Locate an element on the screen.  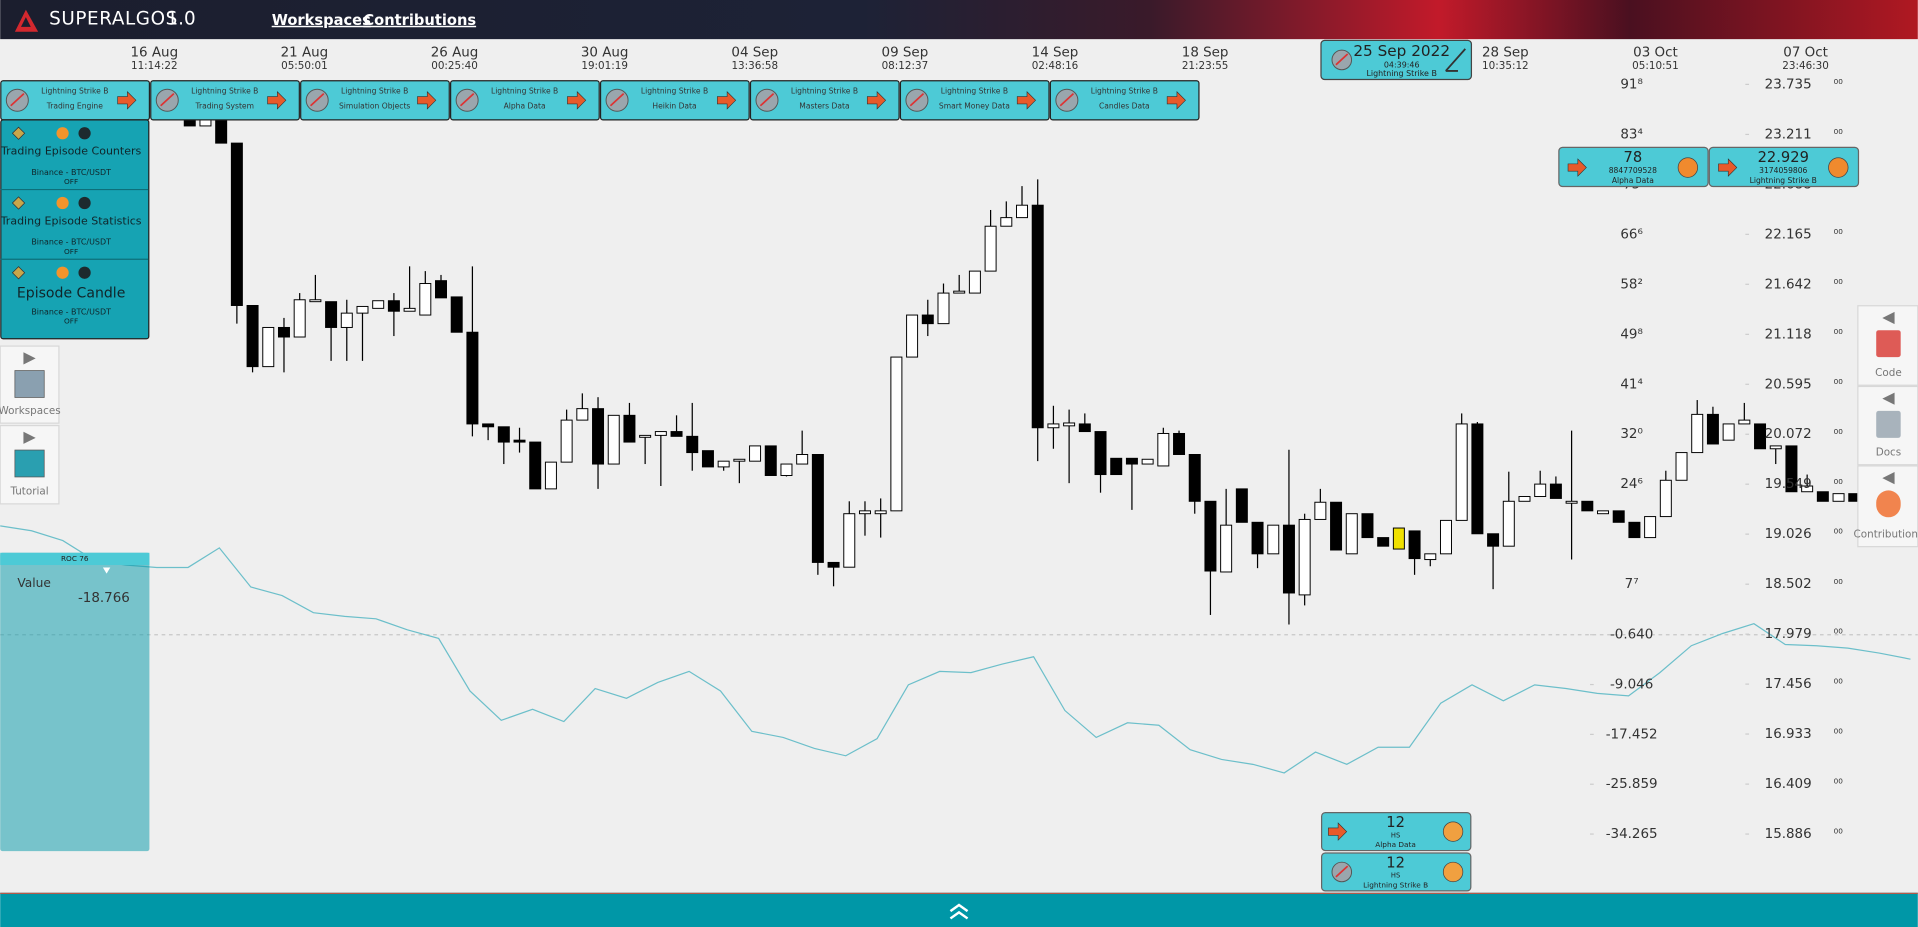
right-menu-item: Docs is located at coordinates (1887, 425).